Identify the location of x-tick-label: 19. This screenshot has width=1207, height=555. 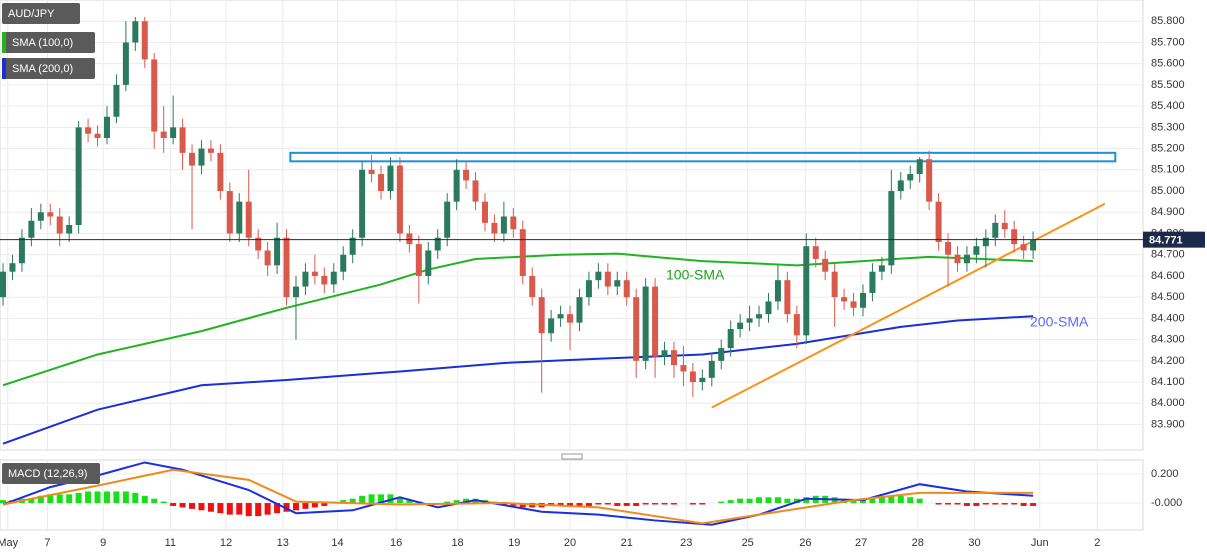
(514, 543).